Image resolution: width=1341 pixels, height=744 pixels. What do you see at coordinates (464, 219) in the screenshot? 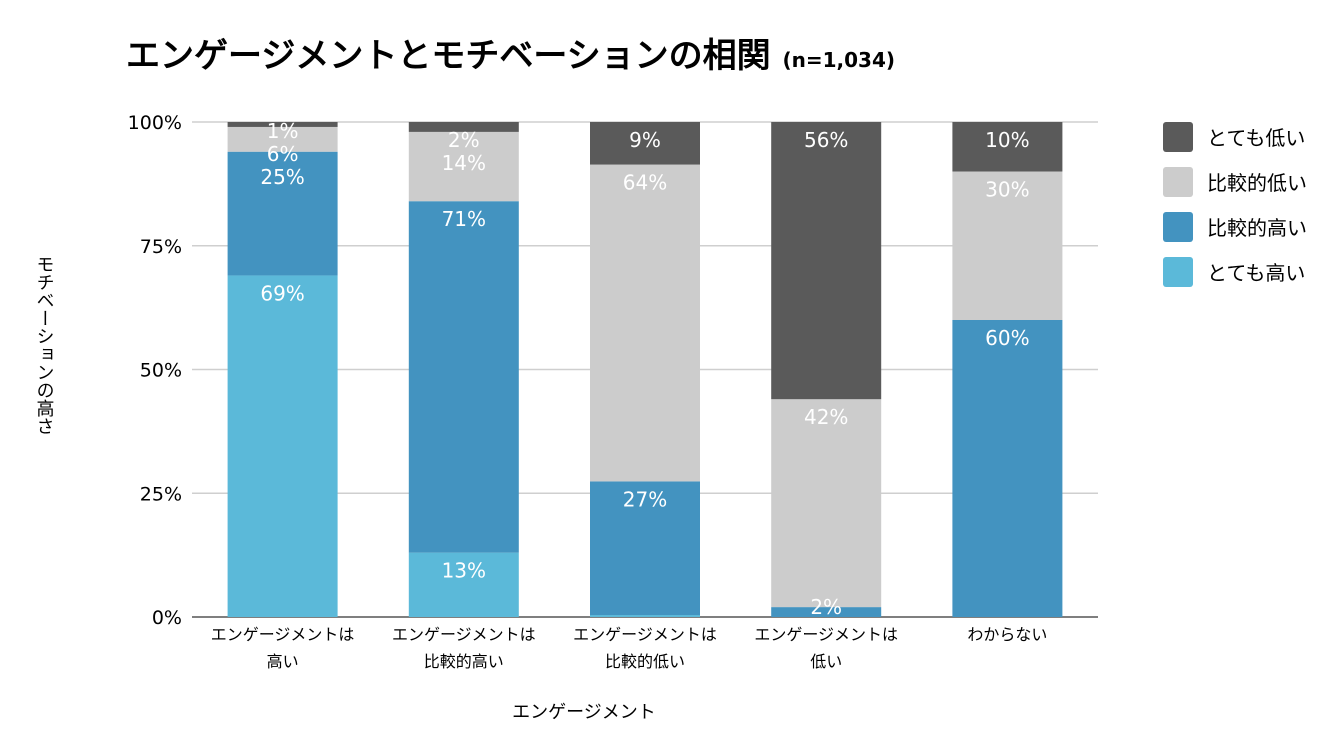
I see `data-label: 71%` at bounding box center [464, 219].